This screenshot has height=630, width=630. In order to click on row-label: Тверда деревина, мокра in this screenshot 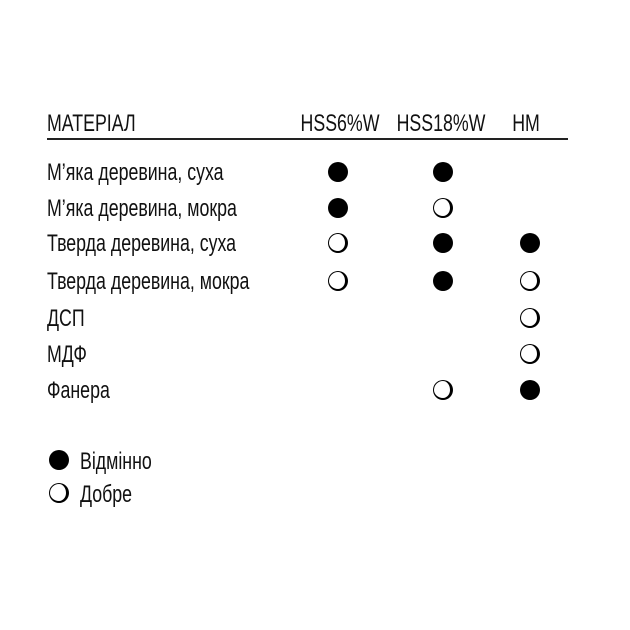, I will do `click(148, 281)`.